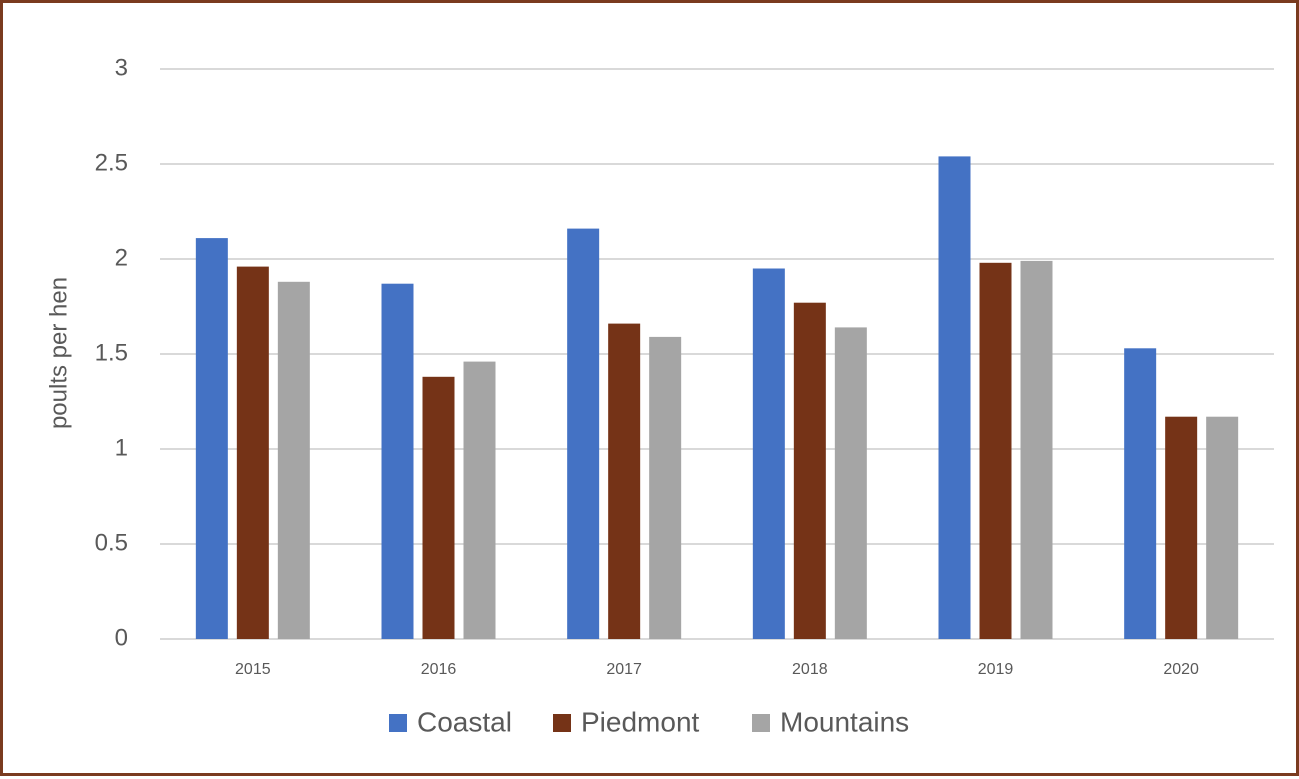 Image resolution: width=1299 pixels, height=779 pixels. What do you see at coordinates (252, 452) in the screenshot?
I see `bar-piedmont-2015` at bounding box center [252, 452].